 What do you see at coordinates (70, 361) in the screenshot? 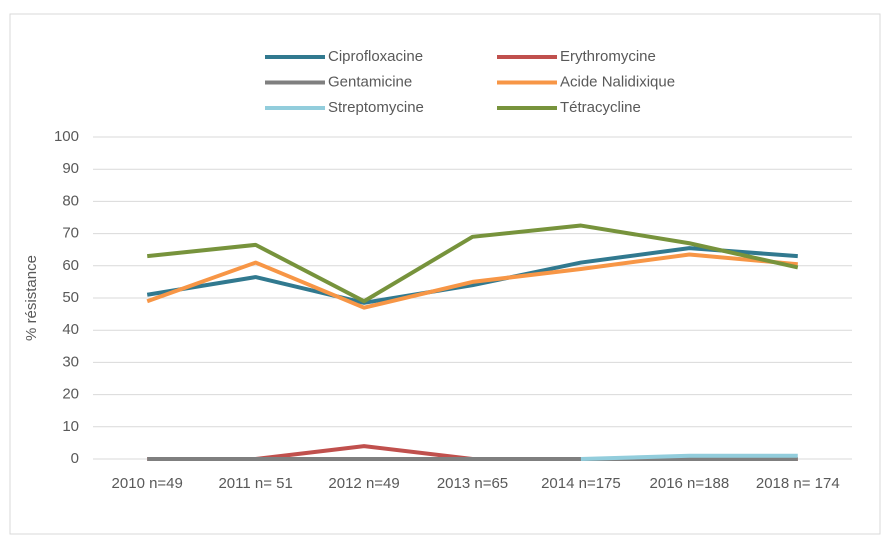
I see `y-tick-label: 30` at bounding box center [70, 361].